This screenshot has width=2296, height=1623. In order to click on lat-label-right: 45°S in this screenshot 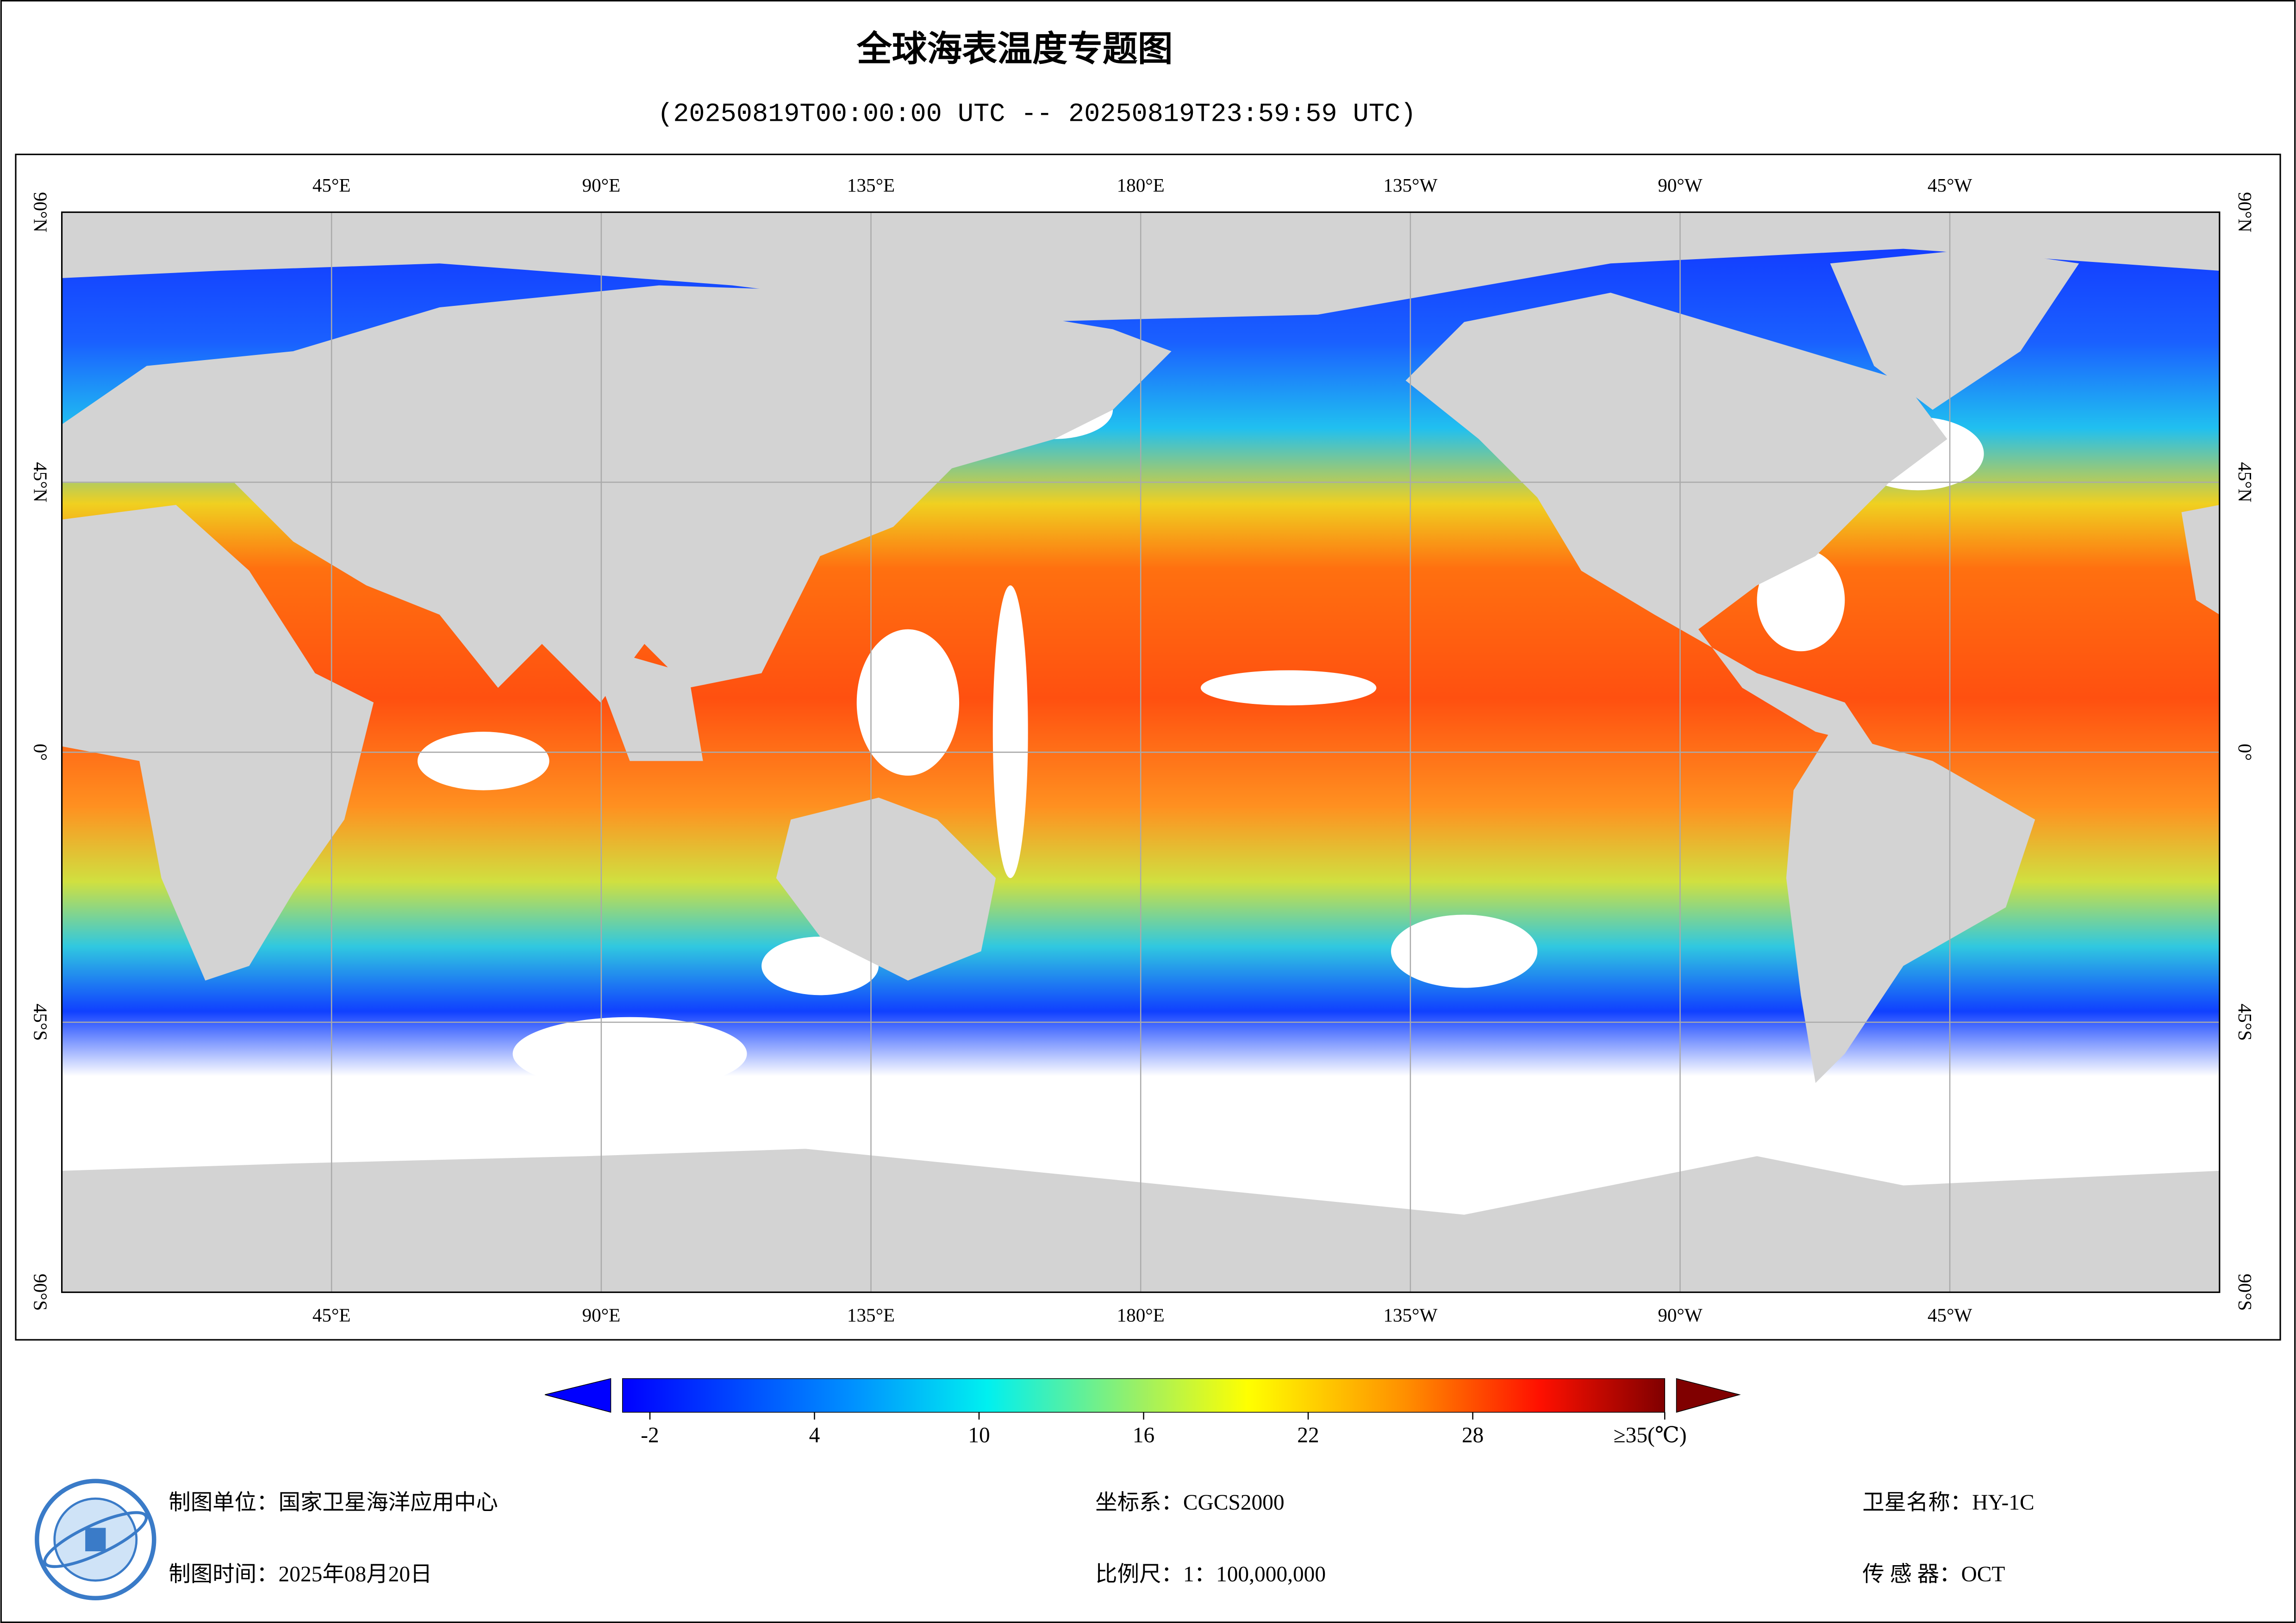, I will do `click(2245, 1023)`.